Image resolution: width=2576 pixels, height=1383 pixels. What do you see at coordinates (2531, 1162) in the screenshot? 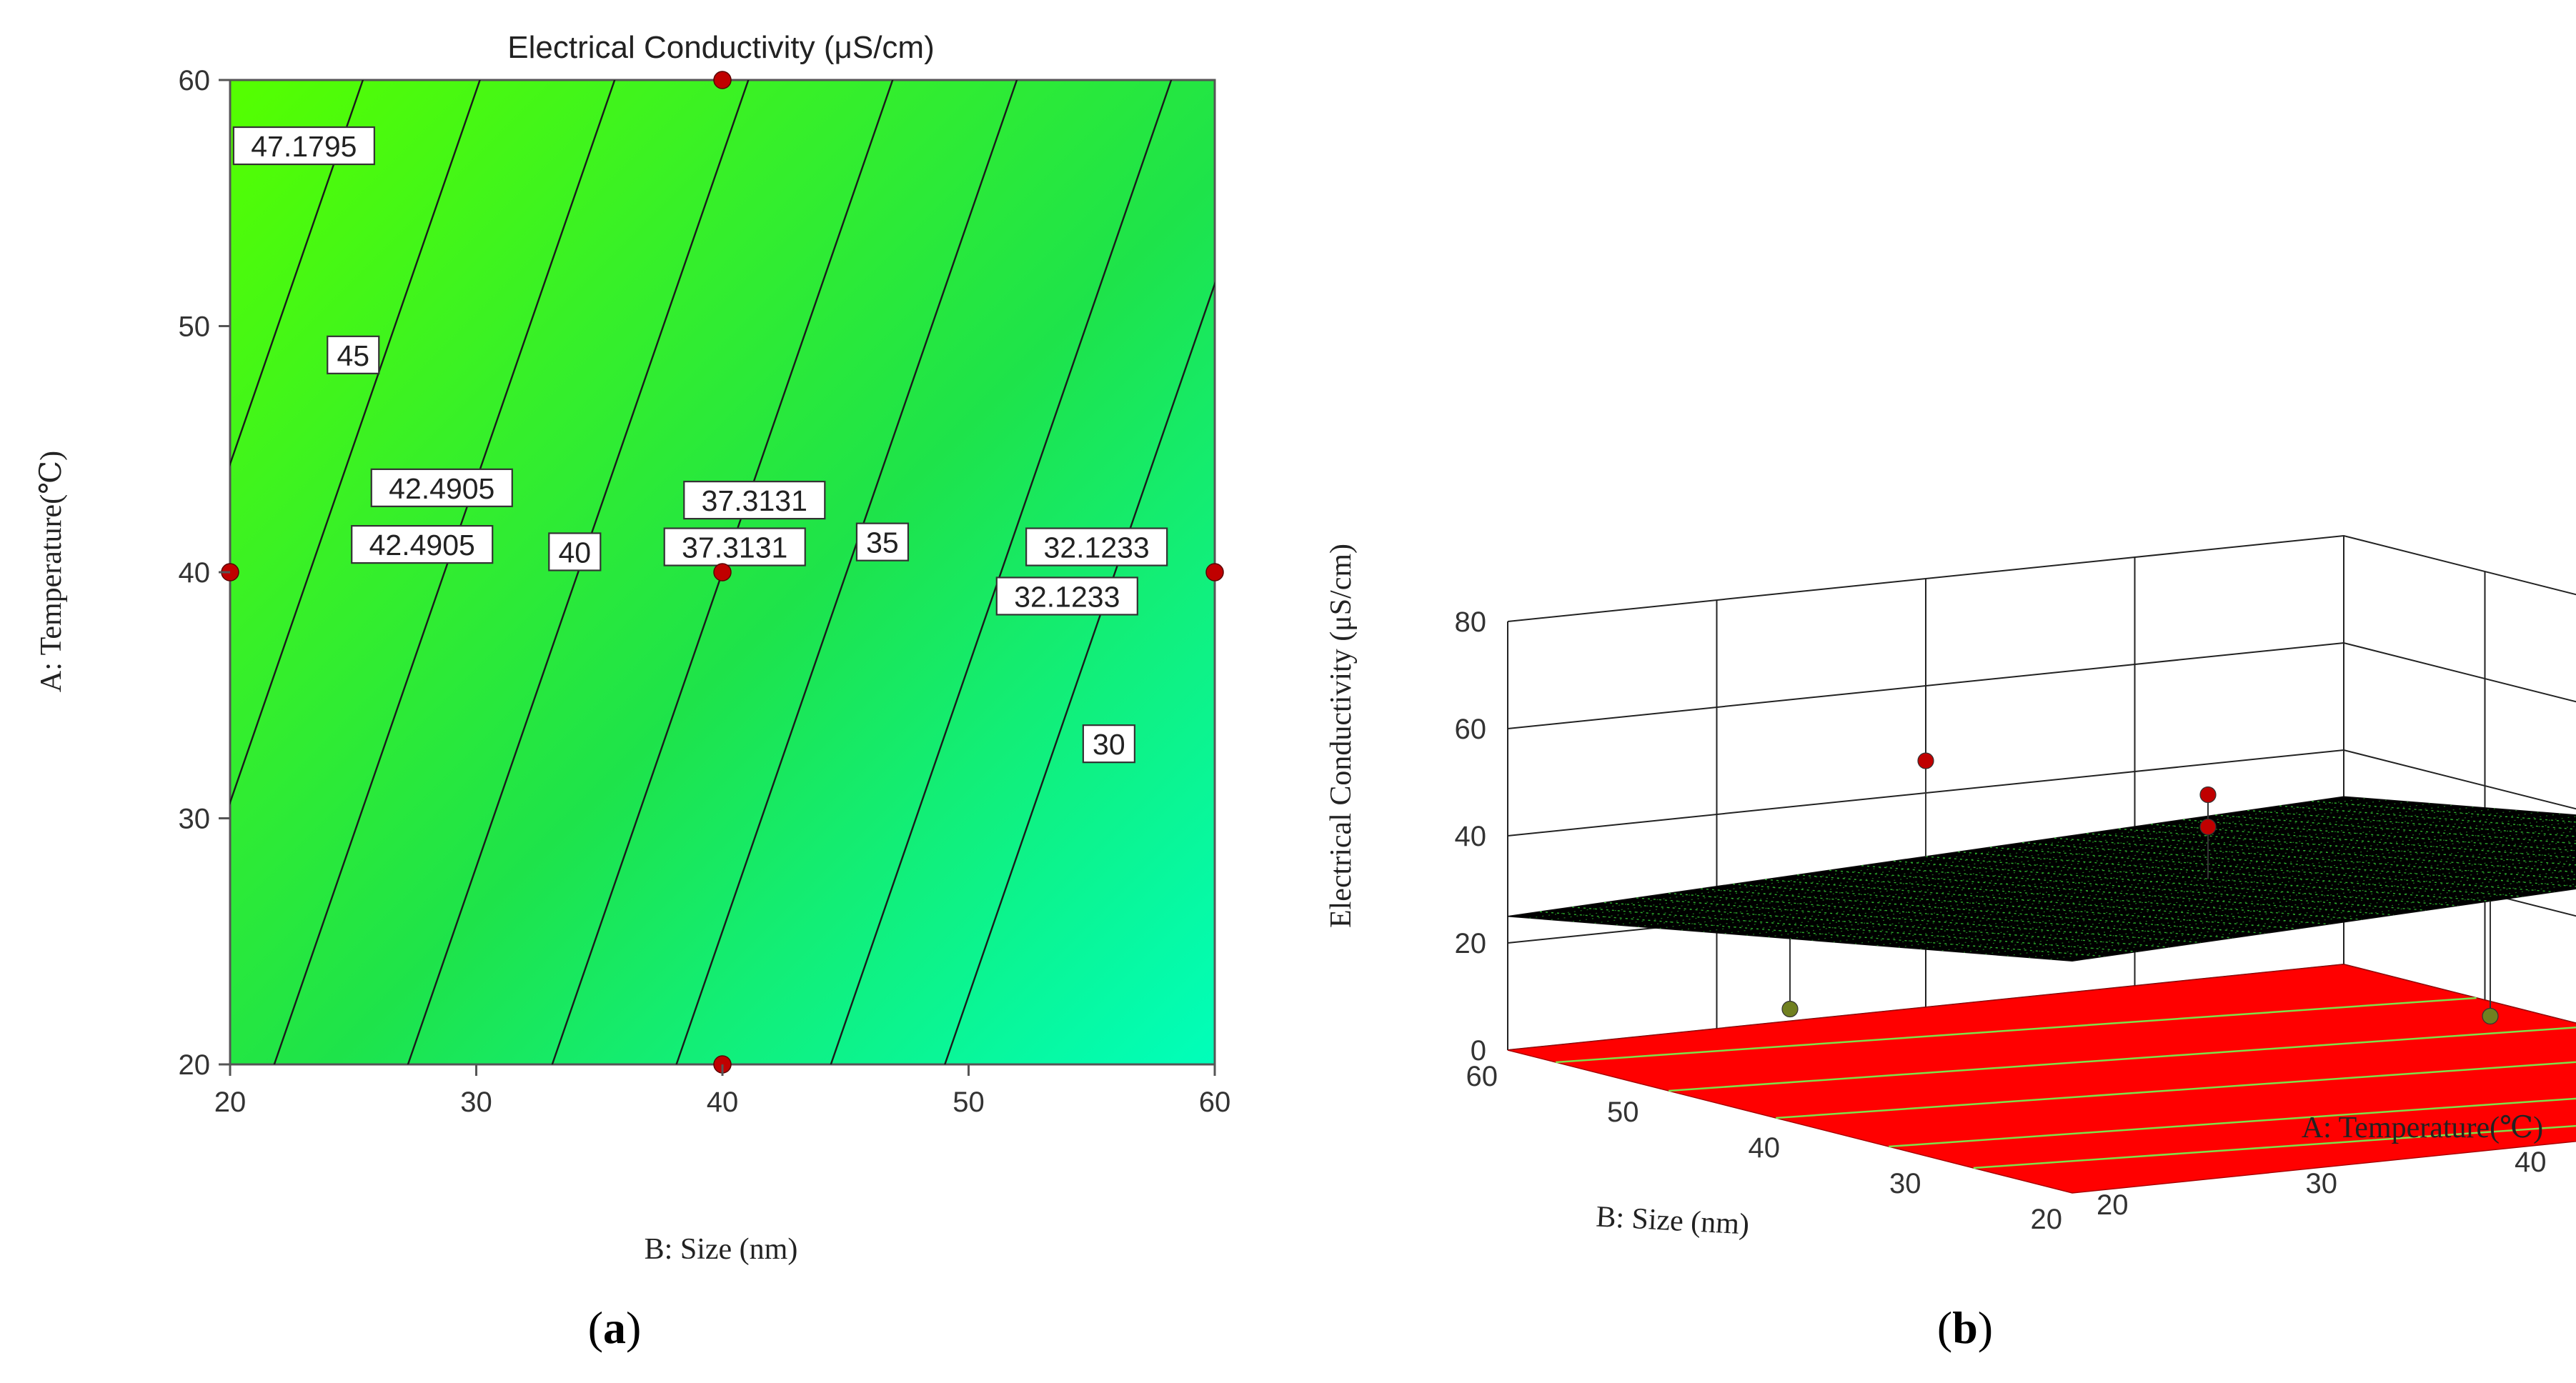
I see `temp-tick-label-2: 40` at bounding box center [2531, 1162].